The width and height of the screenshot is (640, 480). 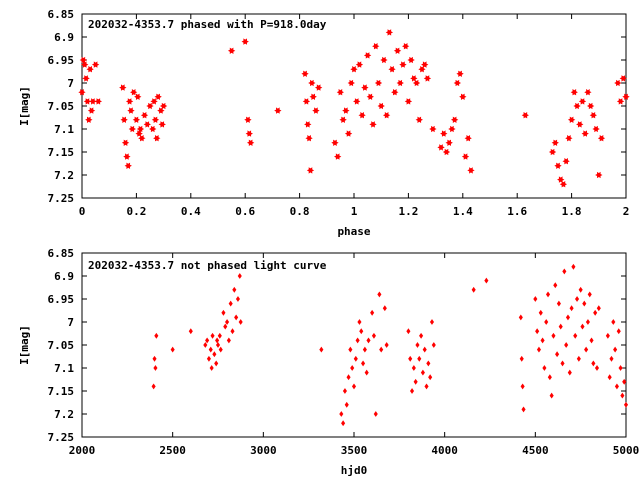 I want to click on x-tick-label: 2, so click(x=626, y=211).